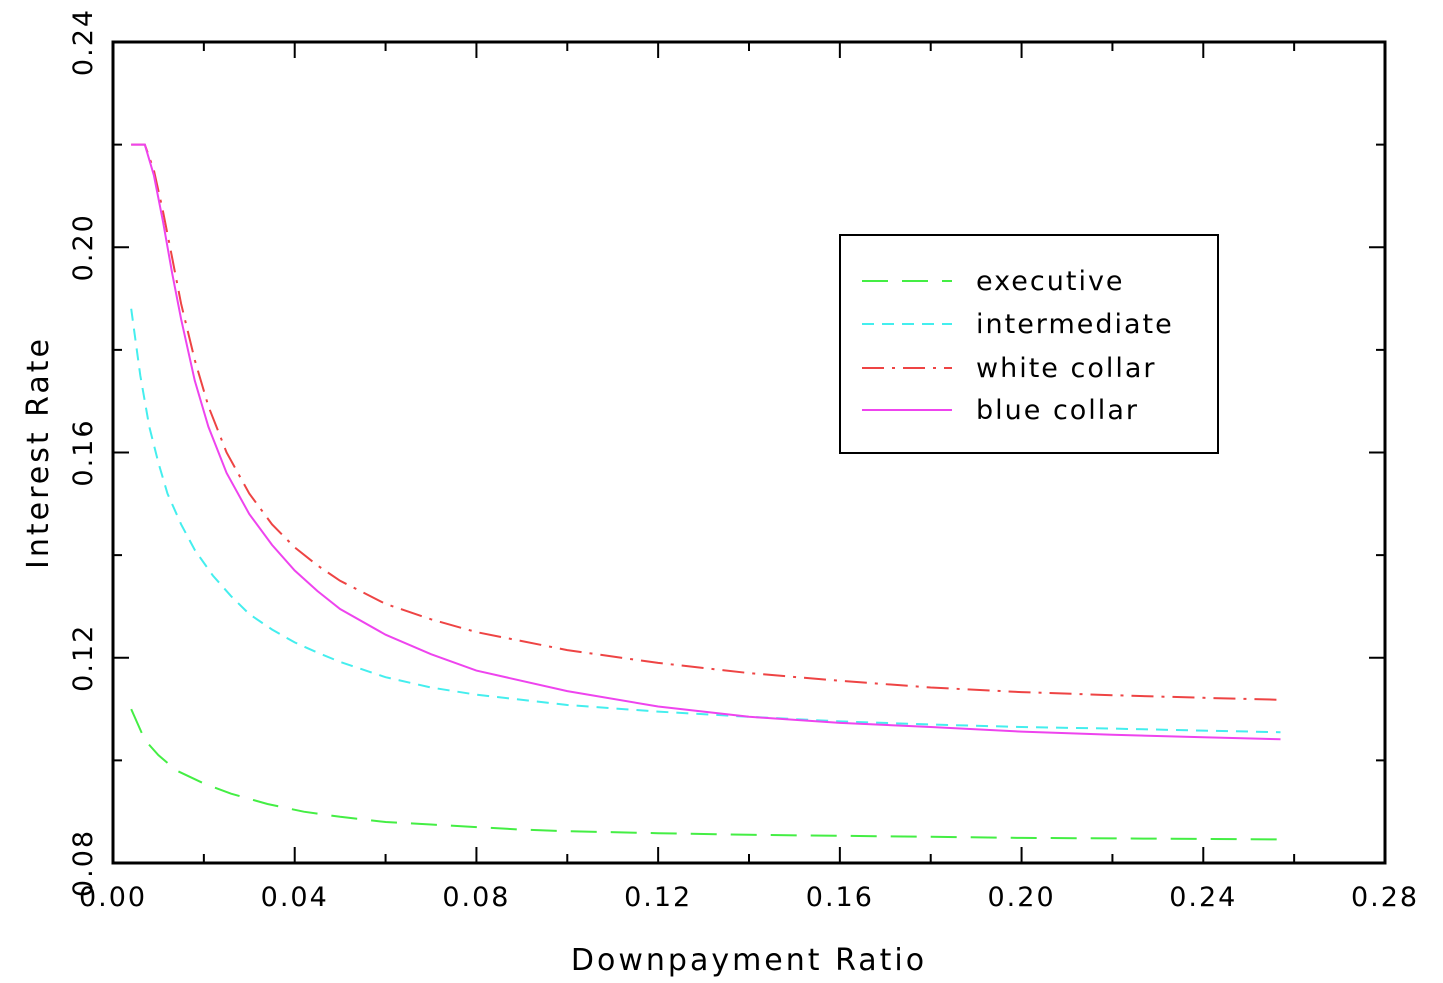  What do you see at coordinates (1050, 281) in the screenshot?
I see `legend-label-executive: executive` at bounding box center [1050, 281].